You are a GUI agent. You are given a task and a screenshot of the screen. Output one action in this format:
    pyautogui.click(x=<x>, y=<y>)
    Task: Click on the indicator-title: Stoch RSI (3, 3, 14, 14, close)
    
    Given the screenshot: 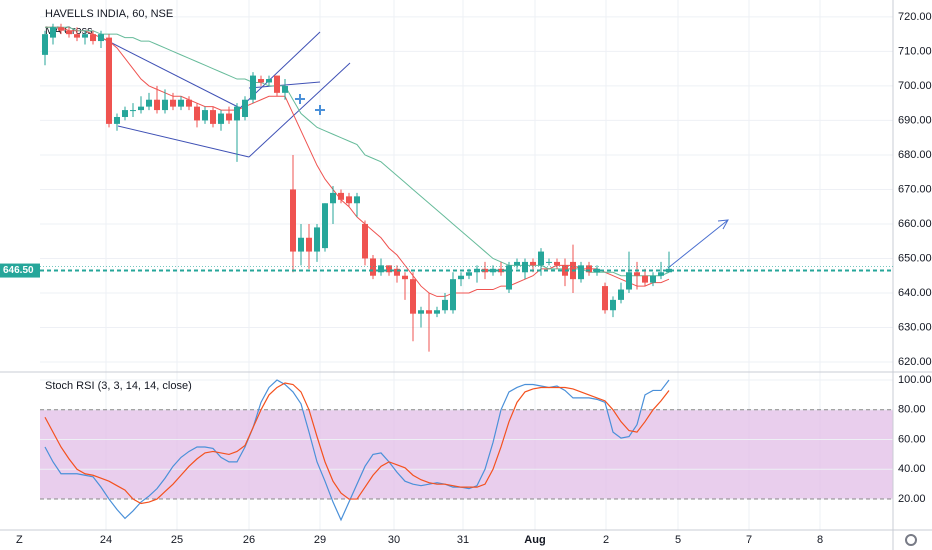 What is the action you would take?
    pyautogui.click(x=118, y=386)
    